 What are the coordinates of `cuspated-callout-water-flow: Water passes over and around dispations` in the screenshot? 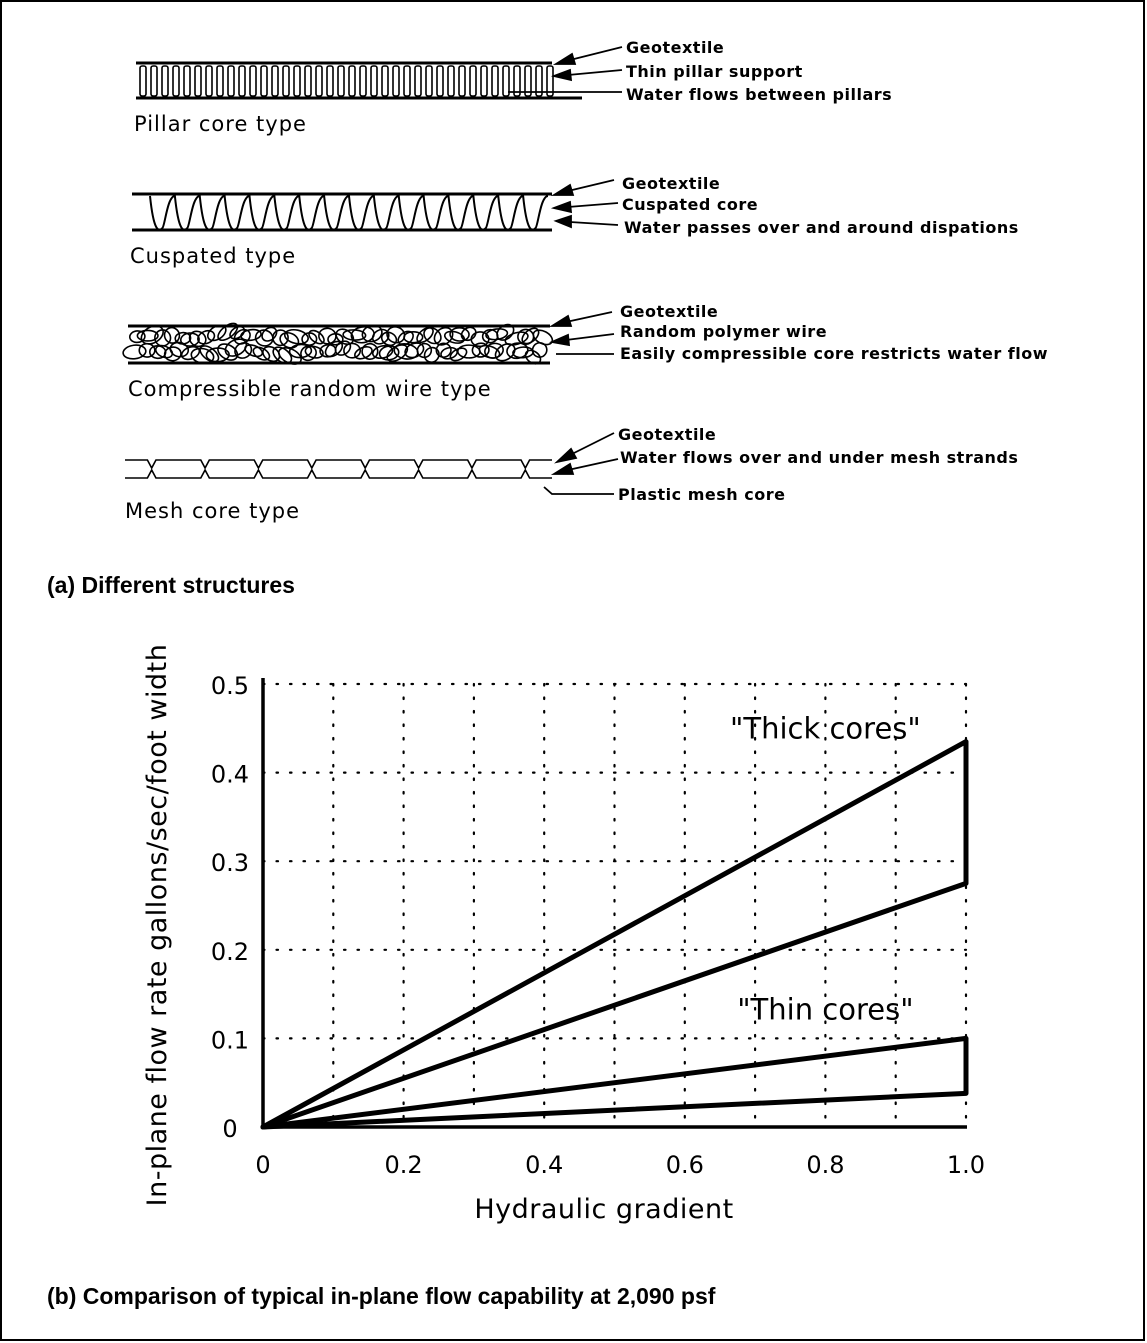 It's located at (821, 227).